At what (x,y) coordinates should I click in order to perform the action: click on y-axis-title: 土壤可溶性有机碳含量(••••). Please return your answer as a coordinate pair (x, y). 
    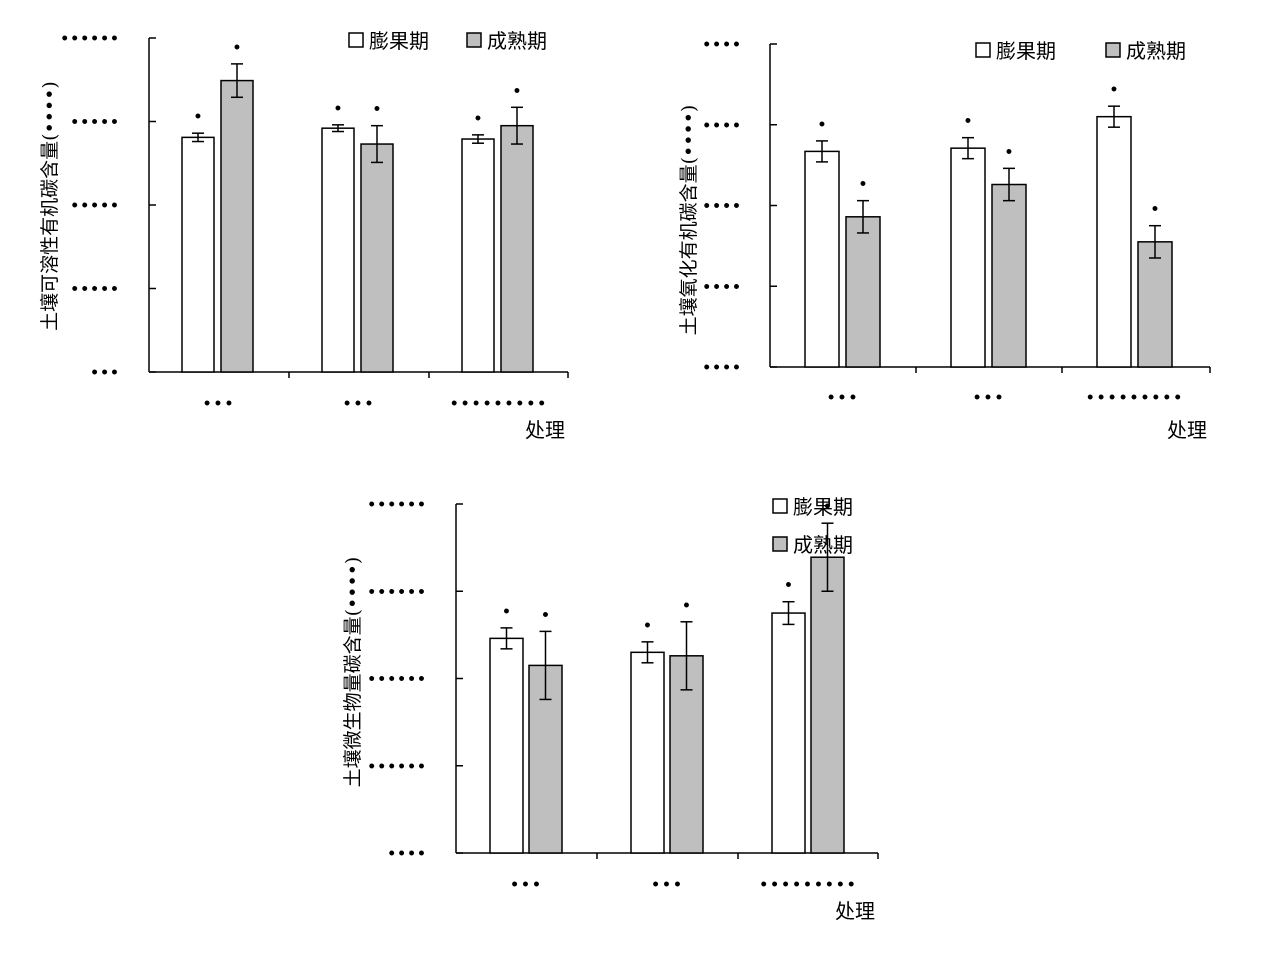
    Looking at the image, I should click on (50, 206).